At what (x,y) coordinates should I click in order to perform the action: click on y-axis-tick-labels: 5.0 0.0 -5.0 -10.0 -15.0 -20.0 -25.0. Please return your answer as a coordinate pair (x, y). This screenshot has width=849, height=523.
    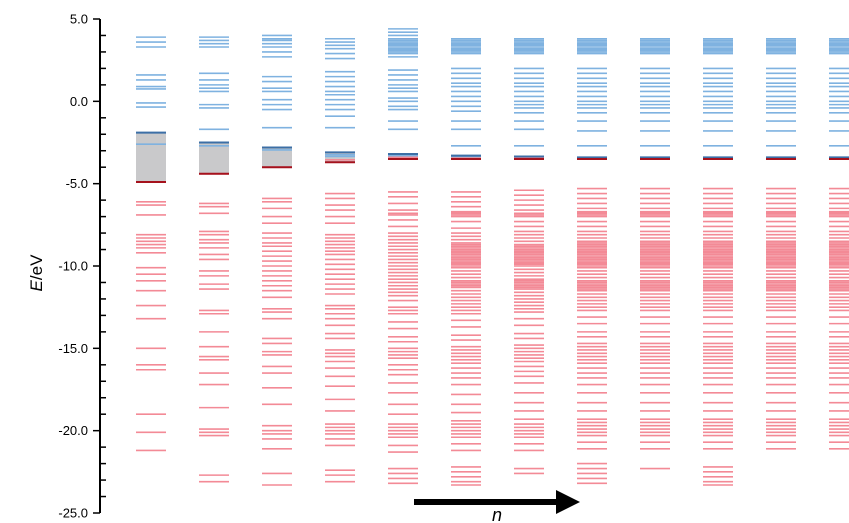
    Looking at the image, I should click on (73, 266).